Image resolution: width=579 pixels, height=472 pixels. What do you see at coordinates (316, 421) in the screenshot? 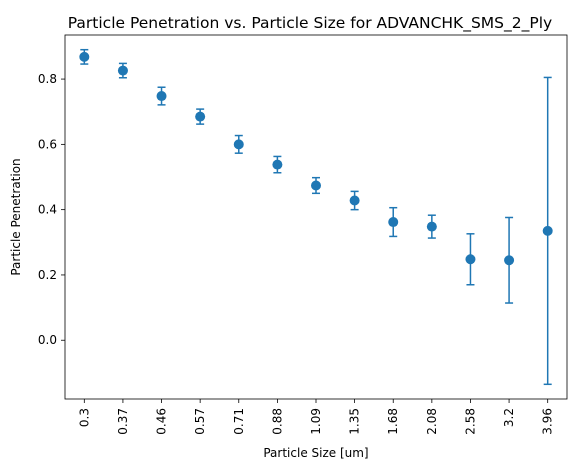
I see `x-tick-label: 1.09` at bounding box center [316, 421].